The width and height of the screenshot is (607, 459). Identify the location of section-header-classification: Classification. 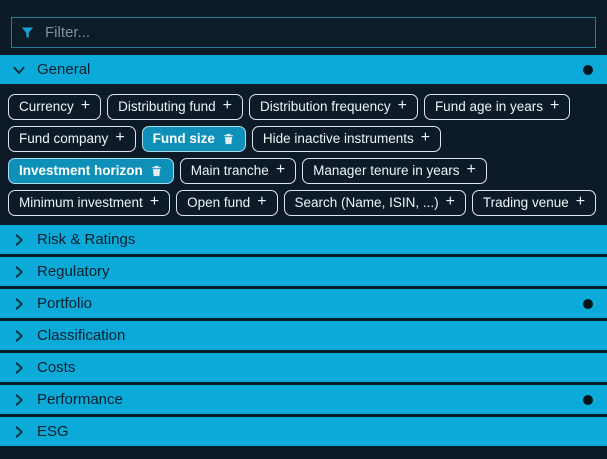
(303, 335).